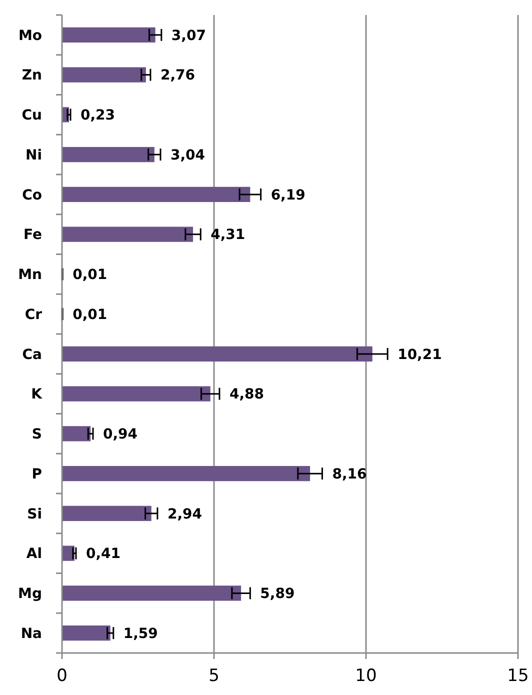  I want to click on data-label: 2,76, so click(178, 76).